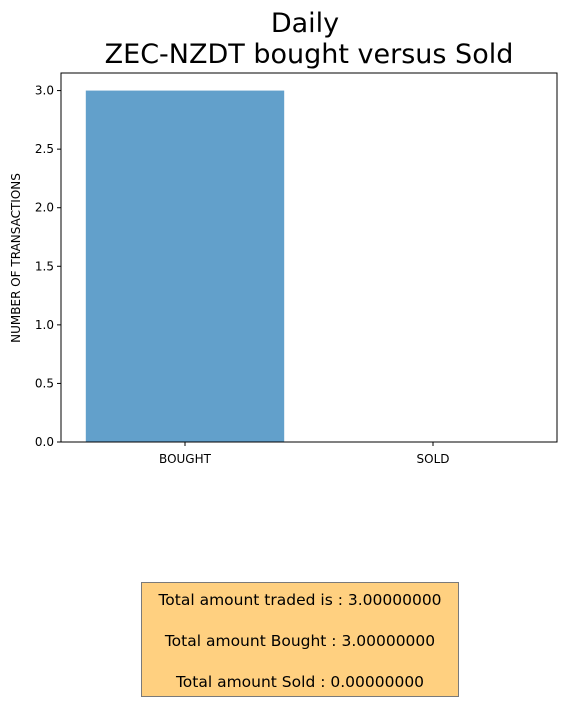 Image resolution: width=570 pixels, height=701 pixels. I want to click on y-tick-label: 0.5, so click(44, 383).